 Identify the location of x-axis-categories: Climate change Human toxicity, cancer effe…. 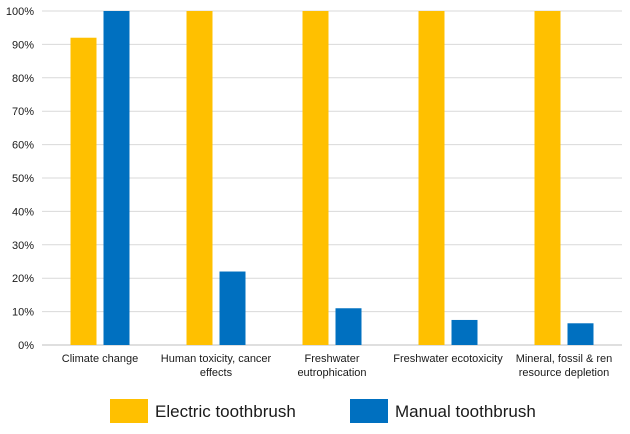
(337, 366).